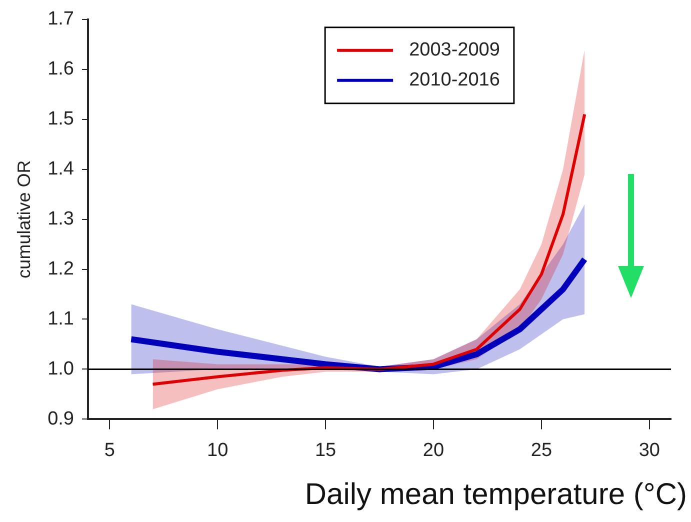 The width and height of the screenshot is (691, 522). What do you see at coordinates (541, 450) in the screenshot?
I see `x-tick-label: 25` at bounding box center [541, 450].